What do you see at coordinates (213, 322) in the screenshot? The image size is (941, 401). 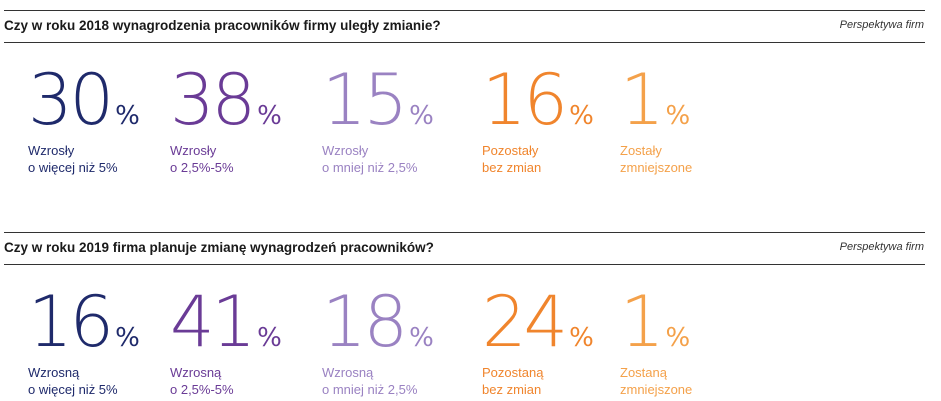 I see `stat-value: 41` at bounding box center [213, 322].